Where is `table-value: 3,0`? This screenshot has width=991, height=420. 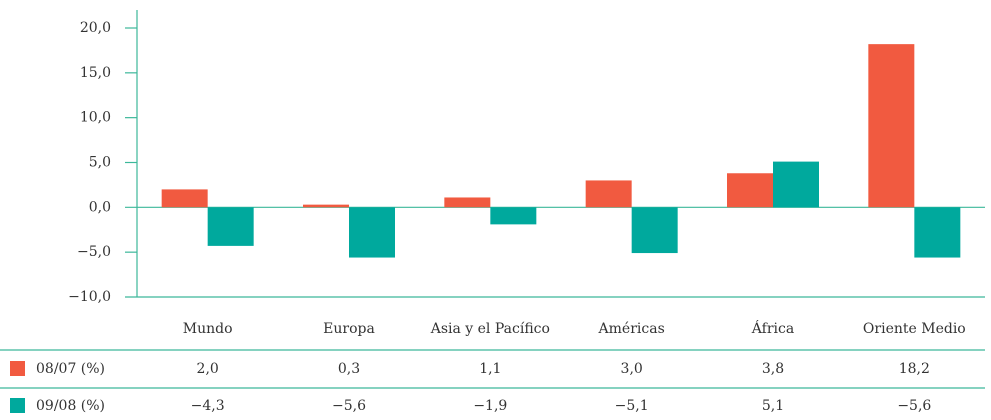
table-value: 3,0 is located at coordinates (632, 369).